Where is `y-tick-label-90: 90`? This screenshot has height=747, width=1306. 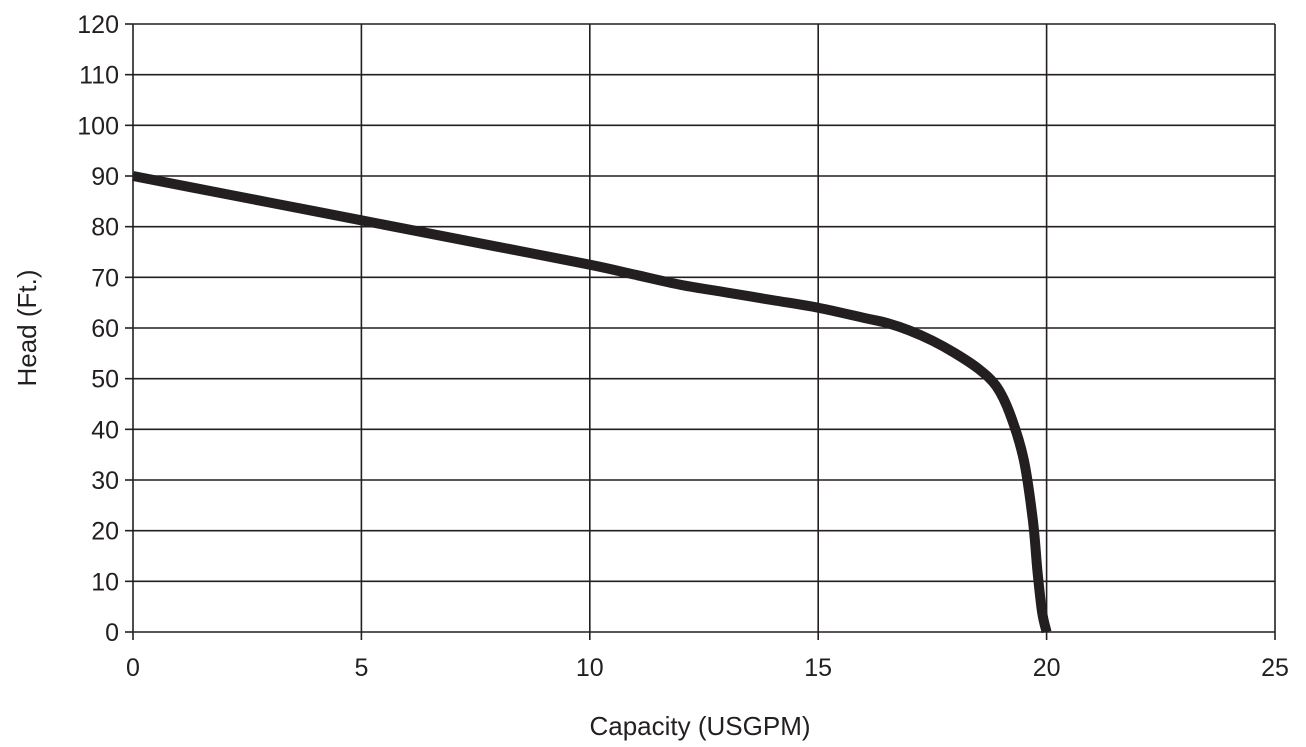 y-tick-label-90: 90 is located at coordinates (105, 177).